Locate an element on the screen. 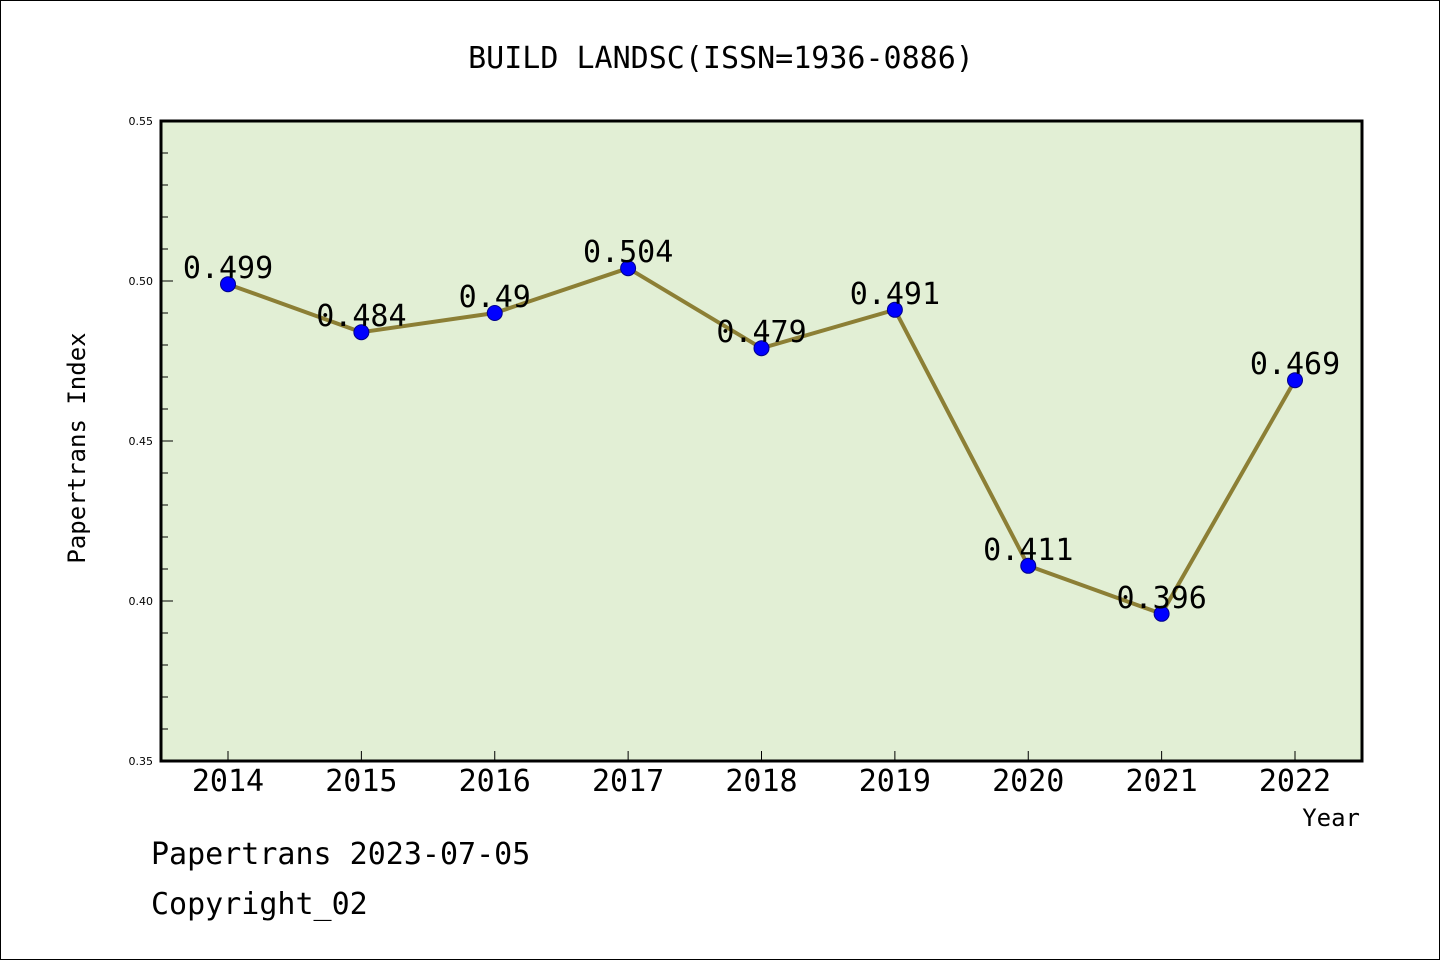  x-tick-label: 2017 is located at coordinates (628, 781).